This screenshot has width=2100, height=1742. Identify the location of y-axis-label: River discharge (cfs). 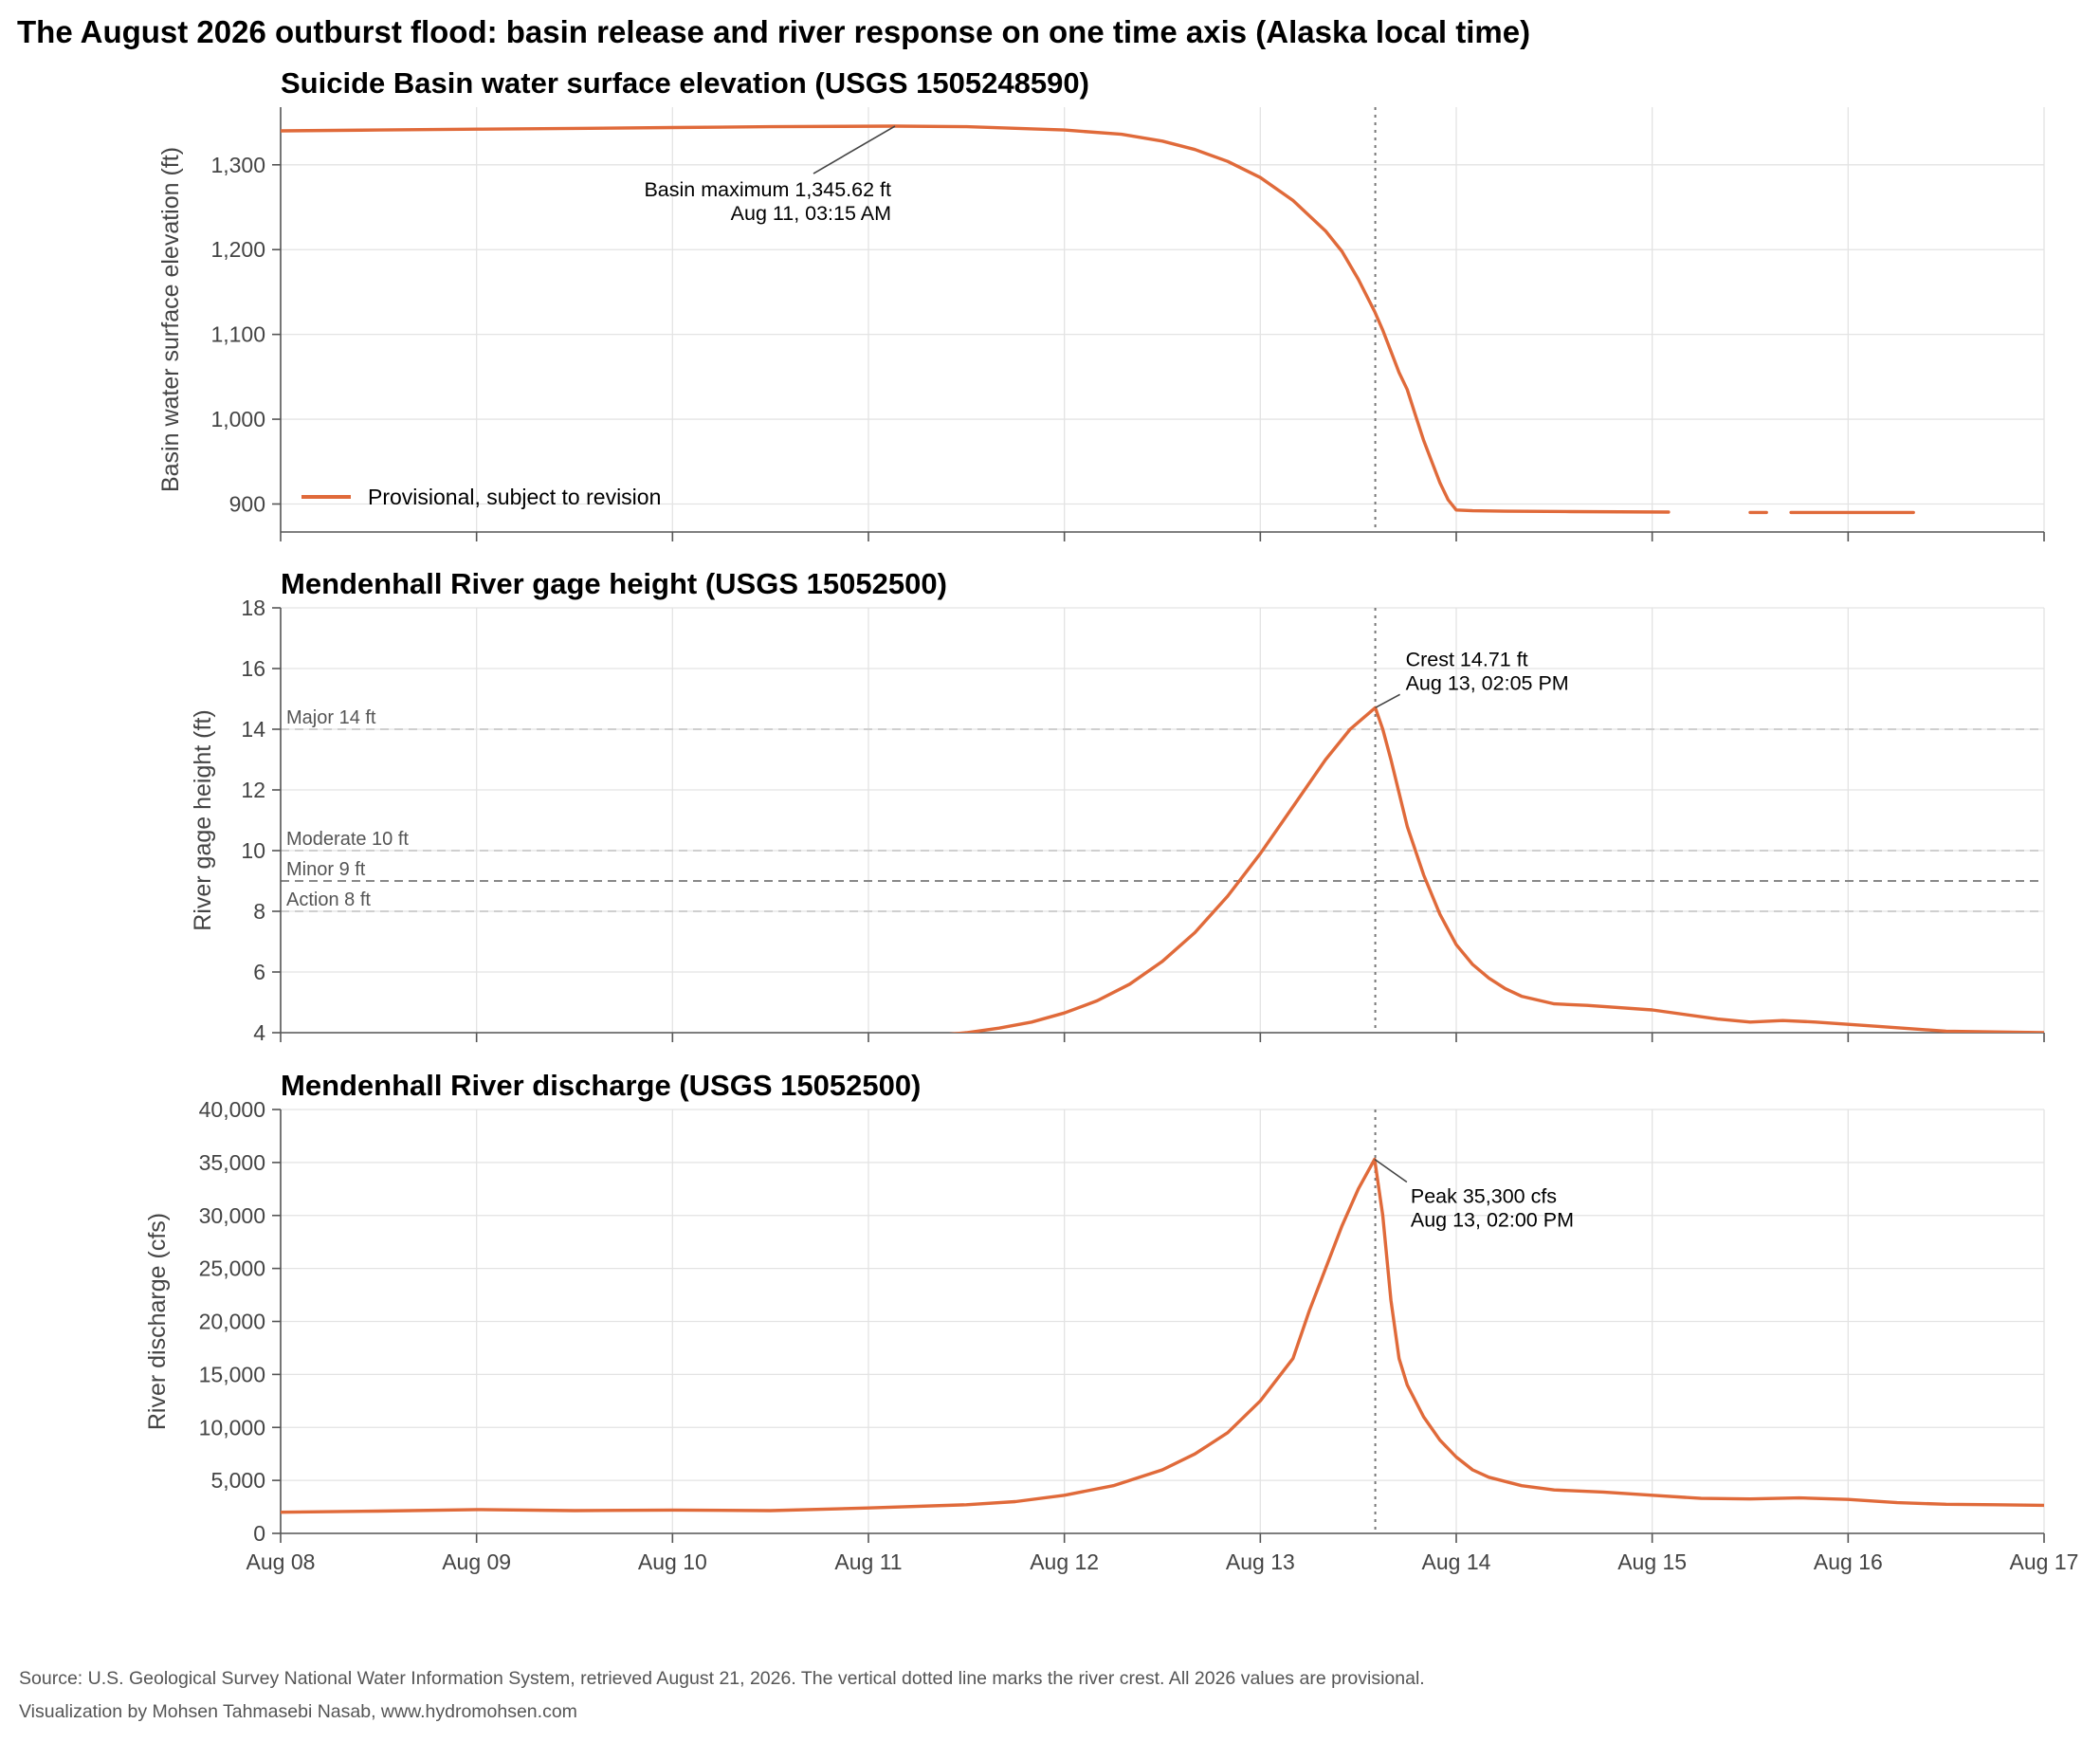
(157, 1321).